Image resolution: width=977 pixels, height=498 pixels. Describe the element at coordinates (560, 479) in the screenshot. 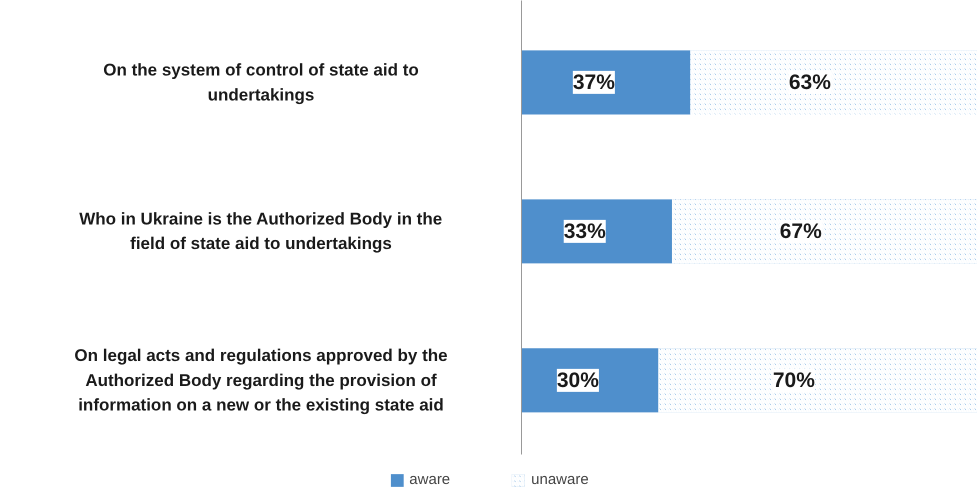

I see `legend-label: unaware` at that location.